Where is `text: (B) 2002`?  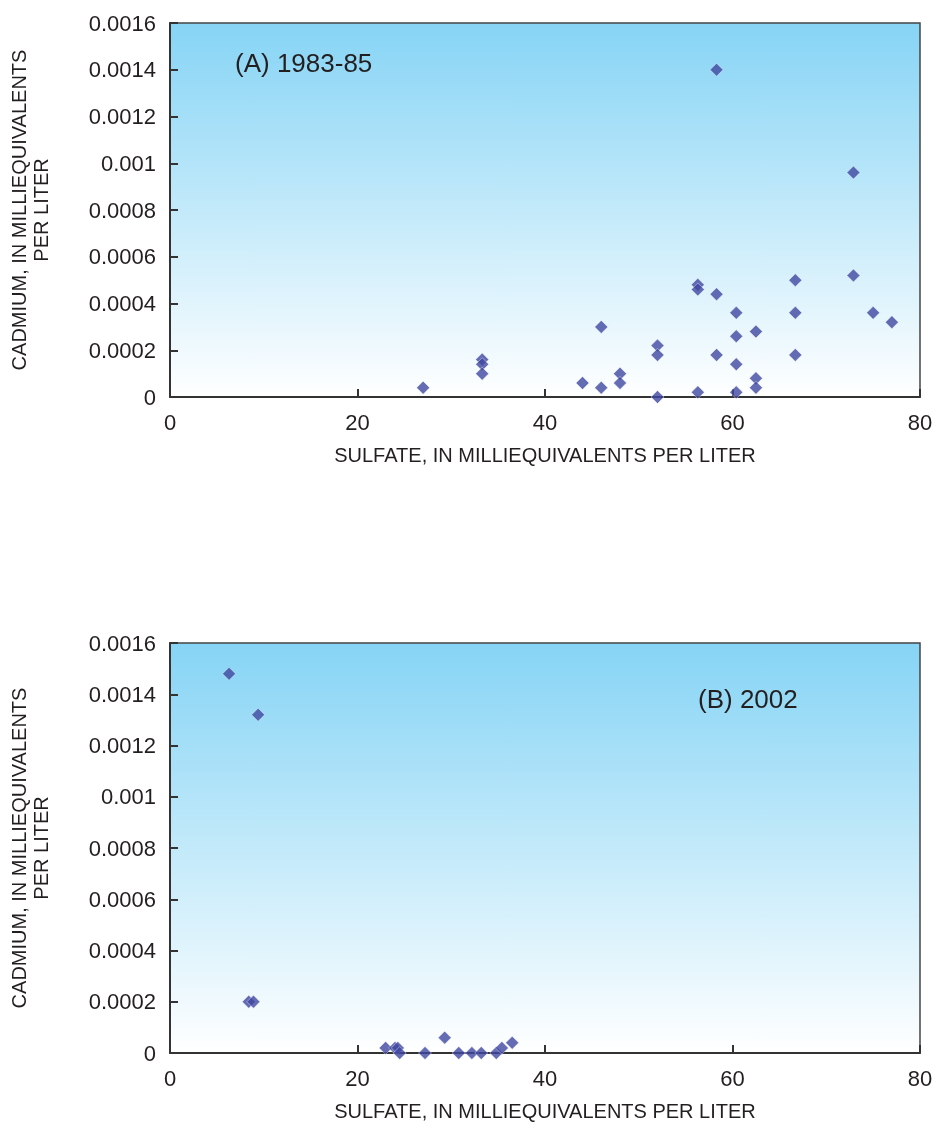
text: (B) 2002 is located at coordinates (748, 699).